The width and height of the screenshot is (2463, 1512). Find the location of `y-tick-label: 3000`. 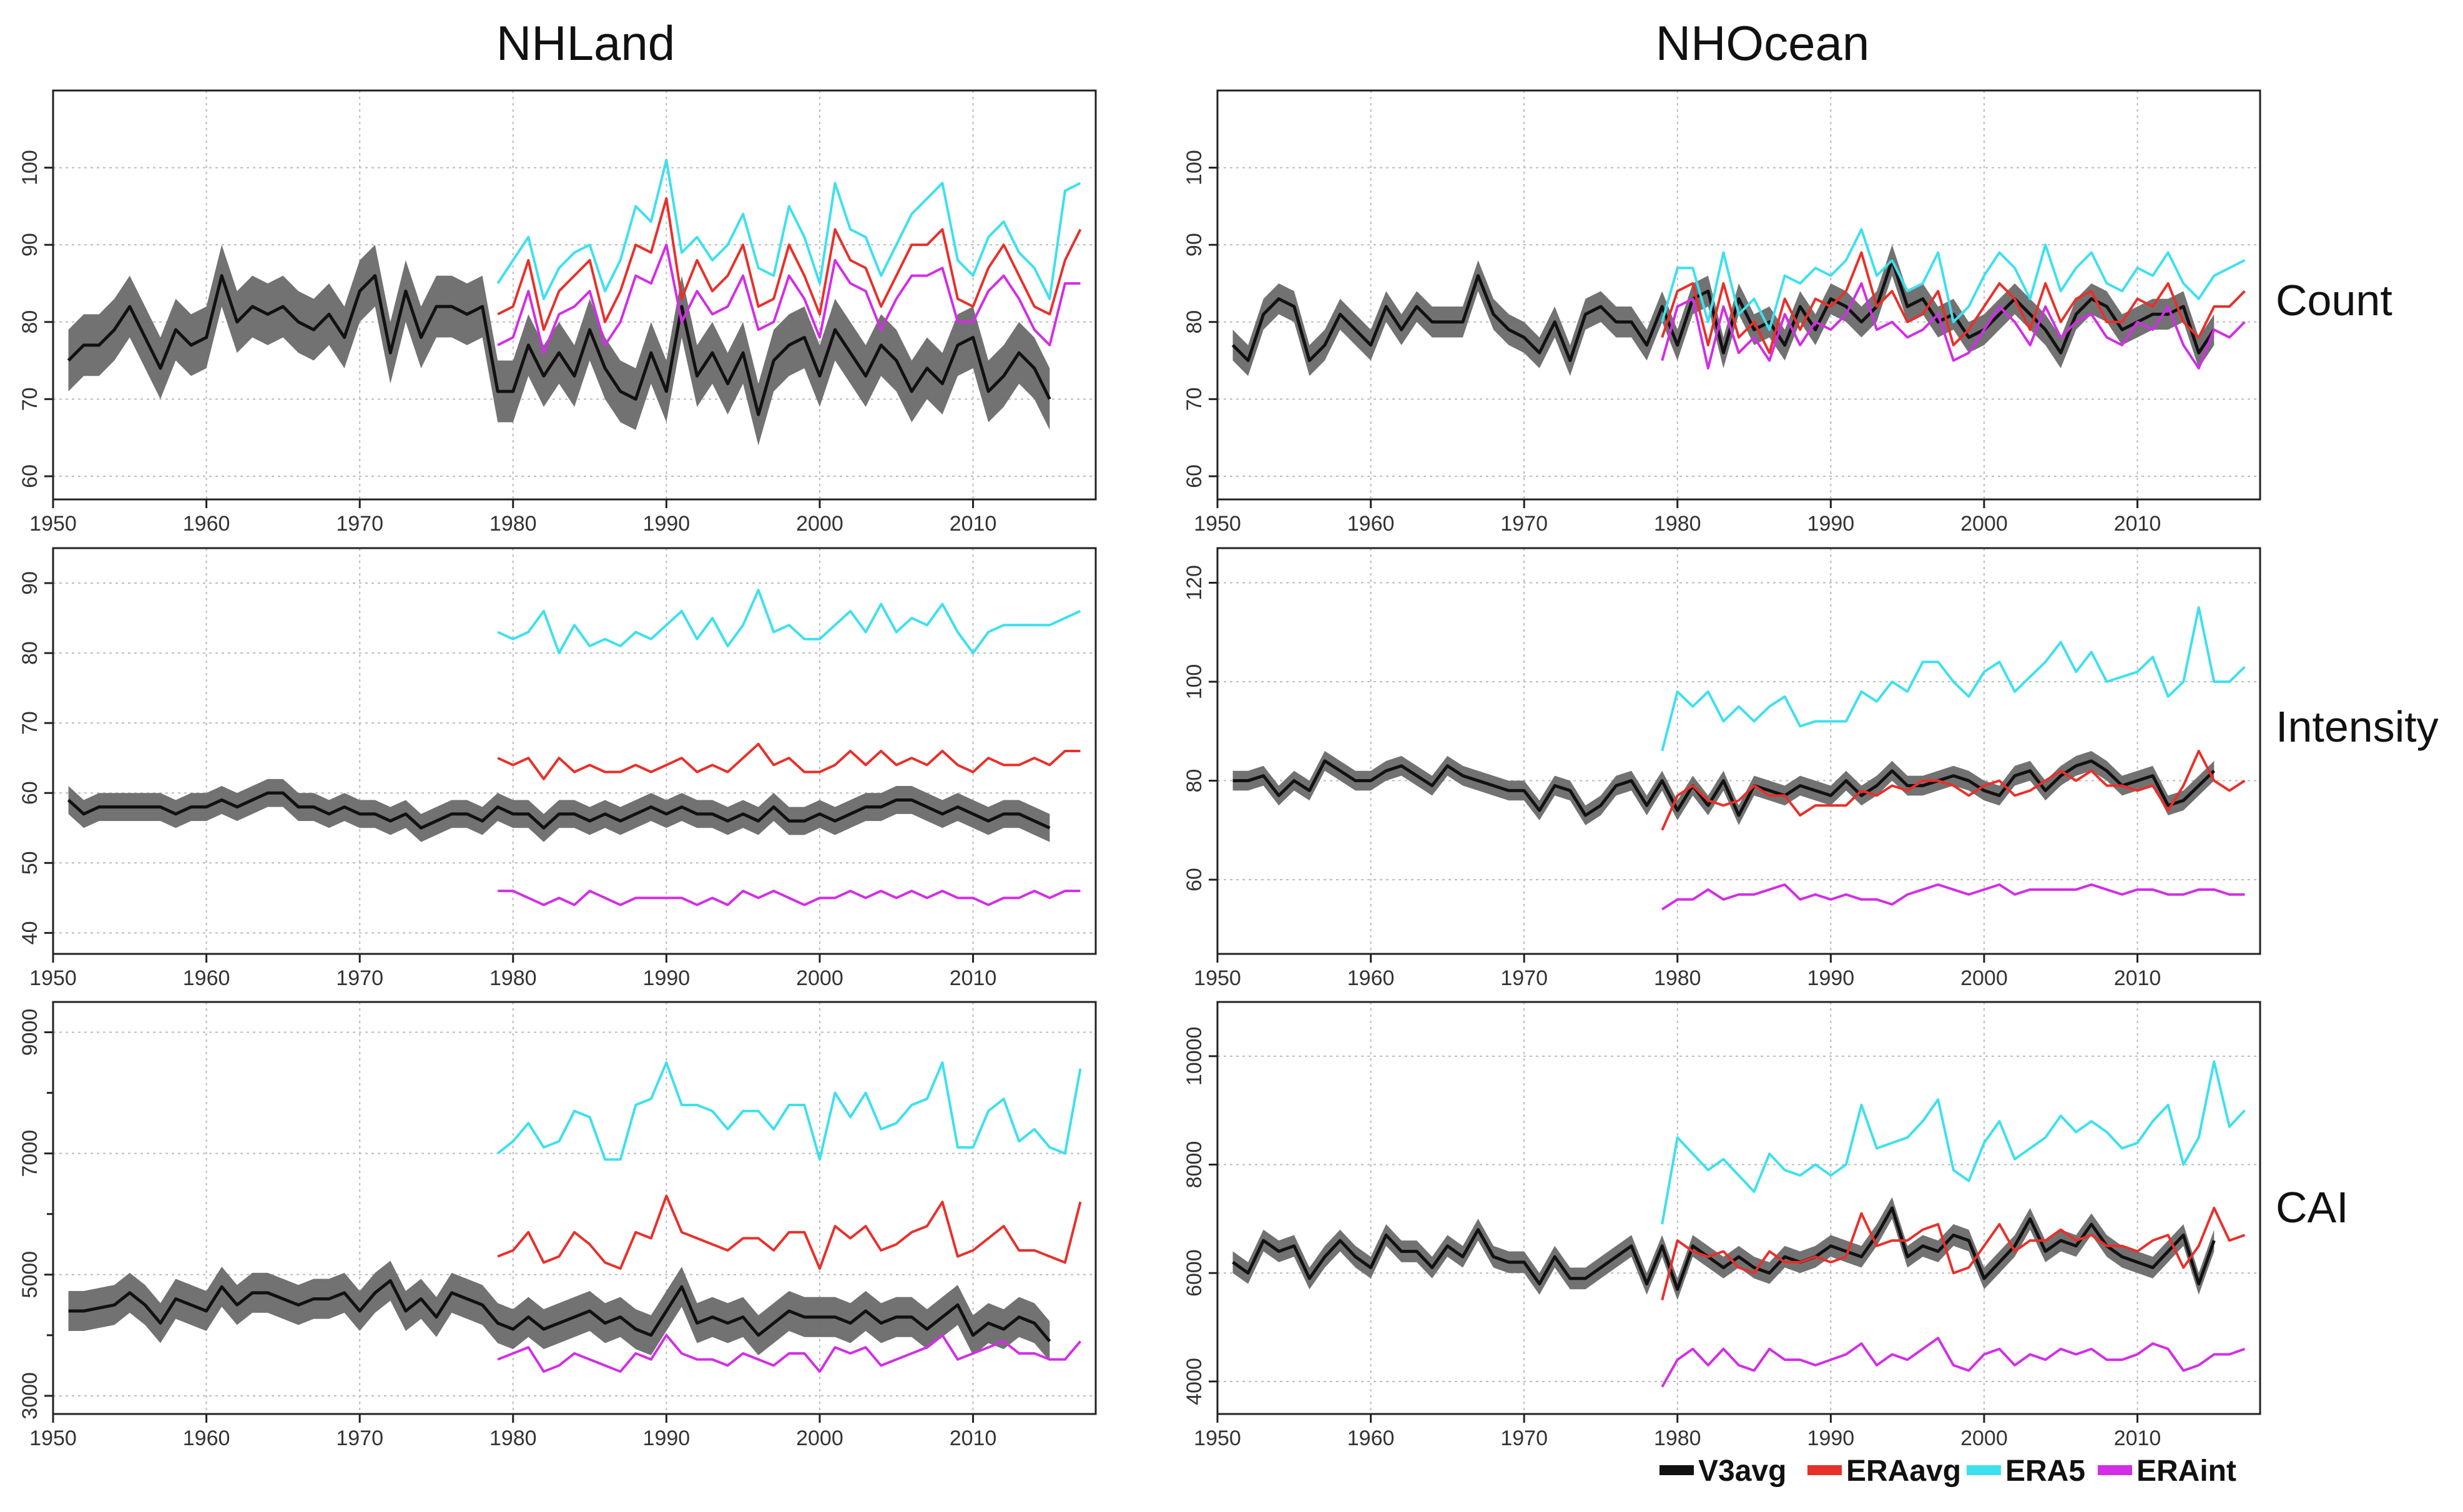

y-tick-label: 3000 is located at coordinates (30, 1396).